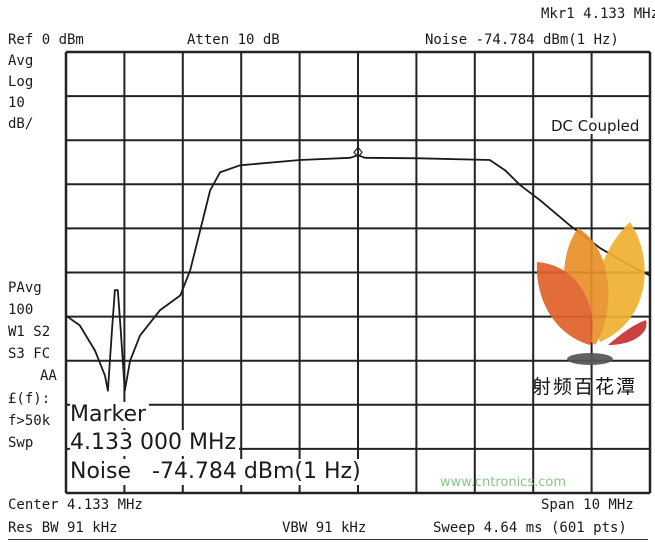 The height and width of the screenshot is (549, 655). Describe the element at coordinates (598, 14) in the screenshot. I see `marker-readout: Mkr1 4.133 MHz` at that location.